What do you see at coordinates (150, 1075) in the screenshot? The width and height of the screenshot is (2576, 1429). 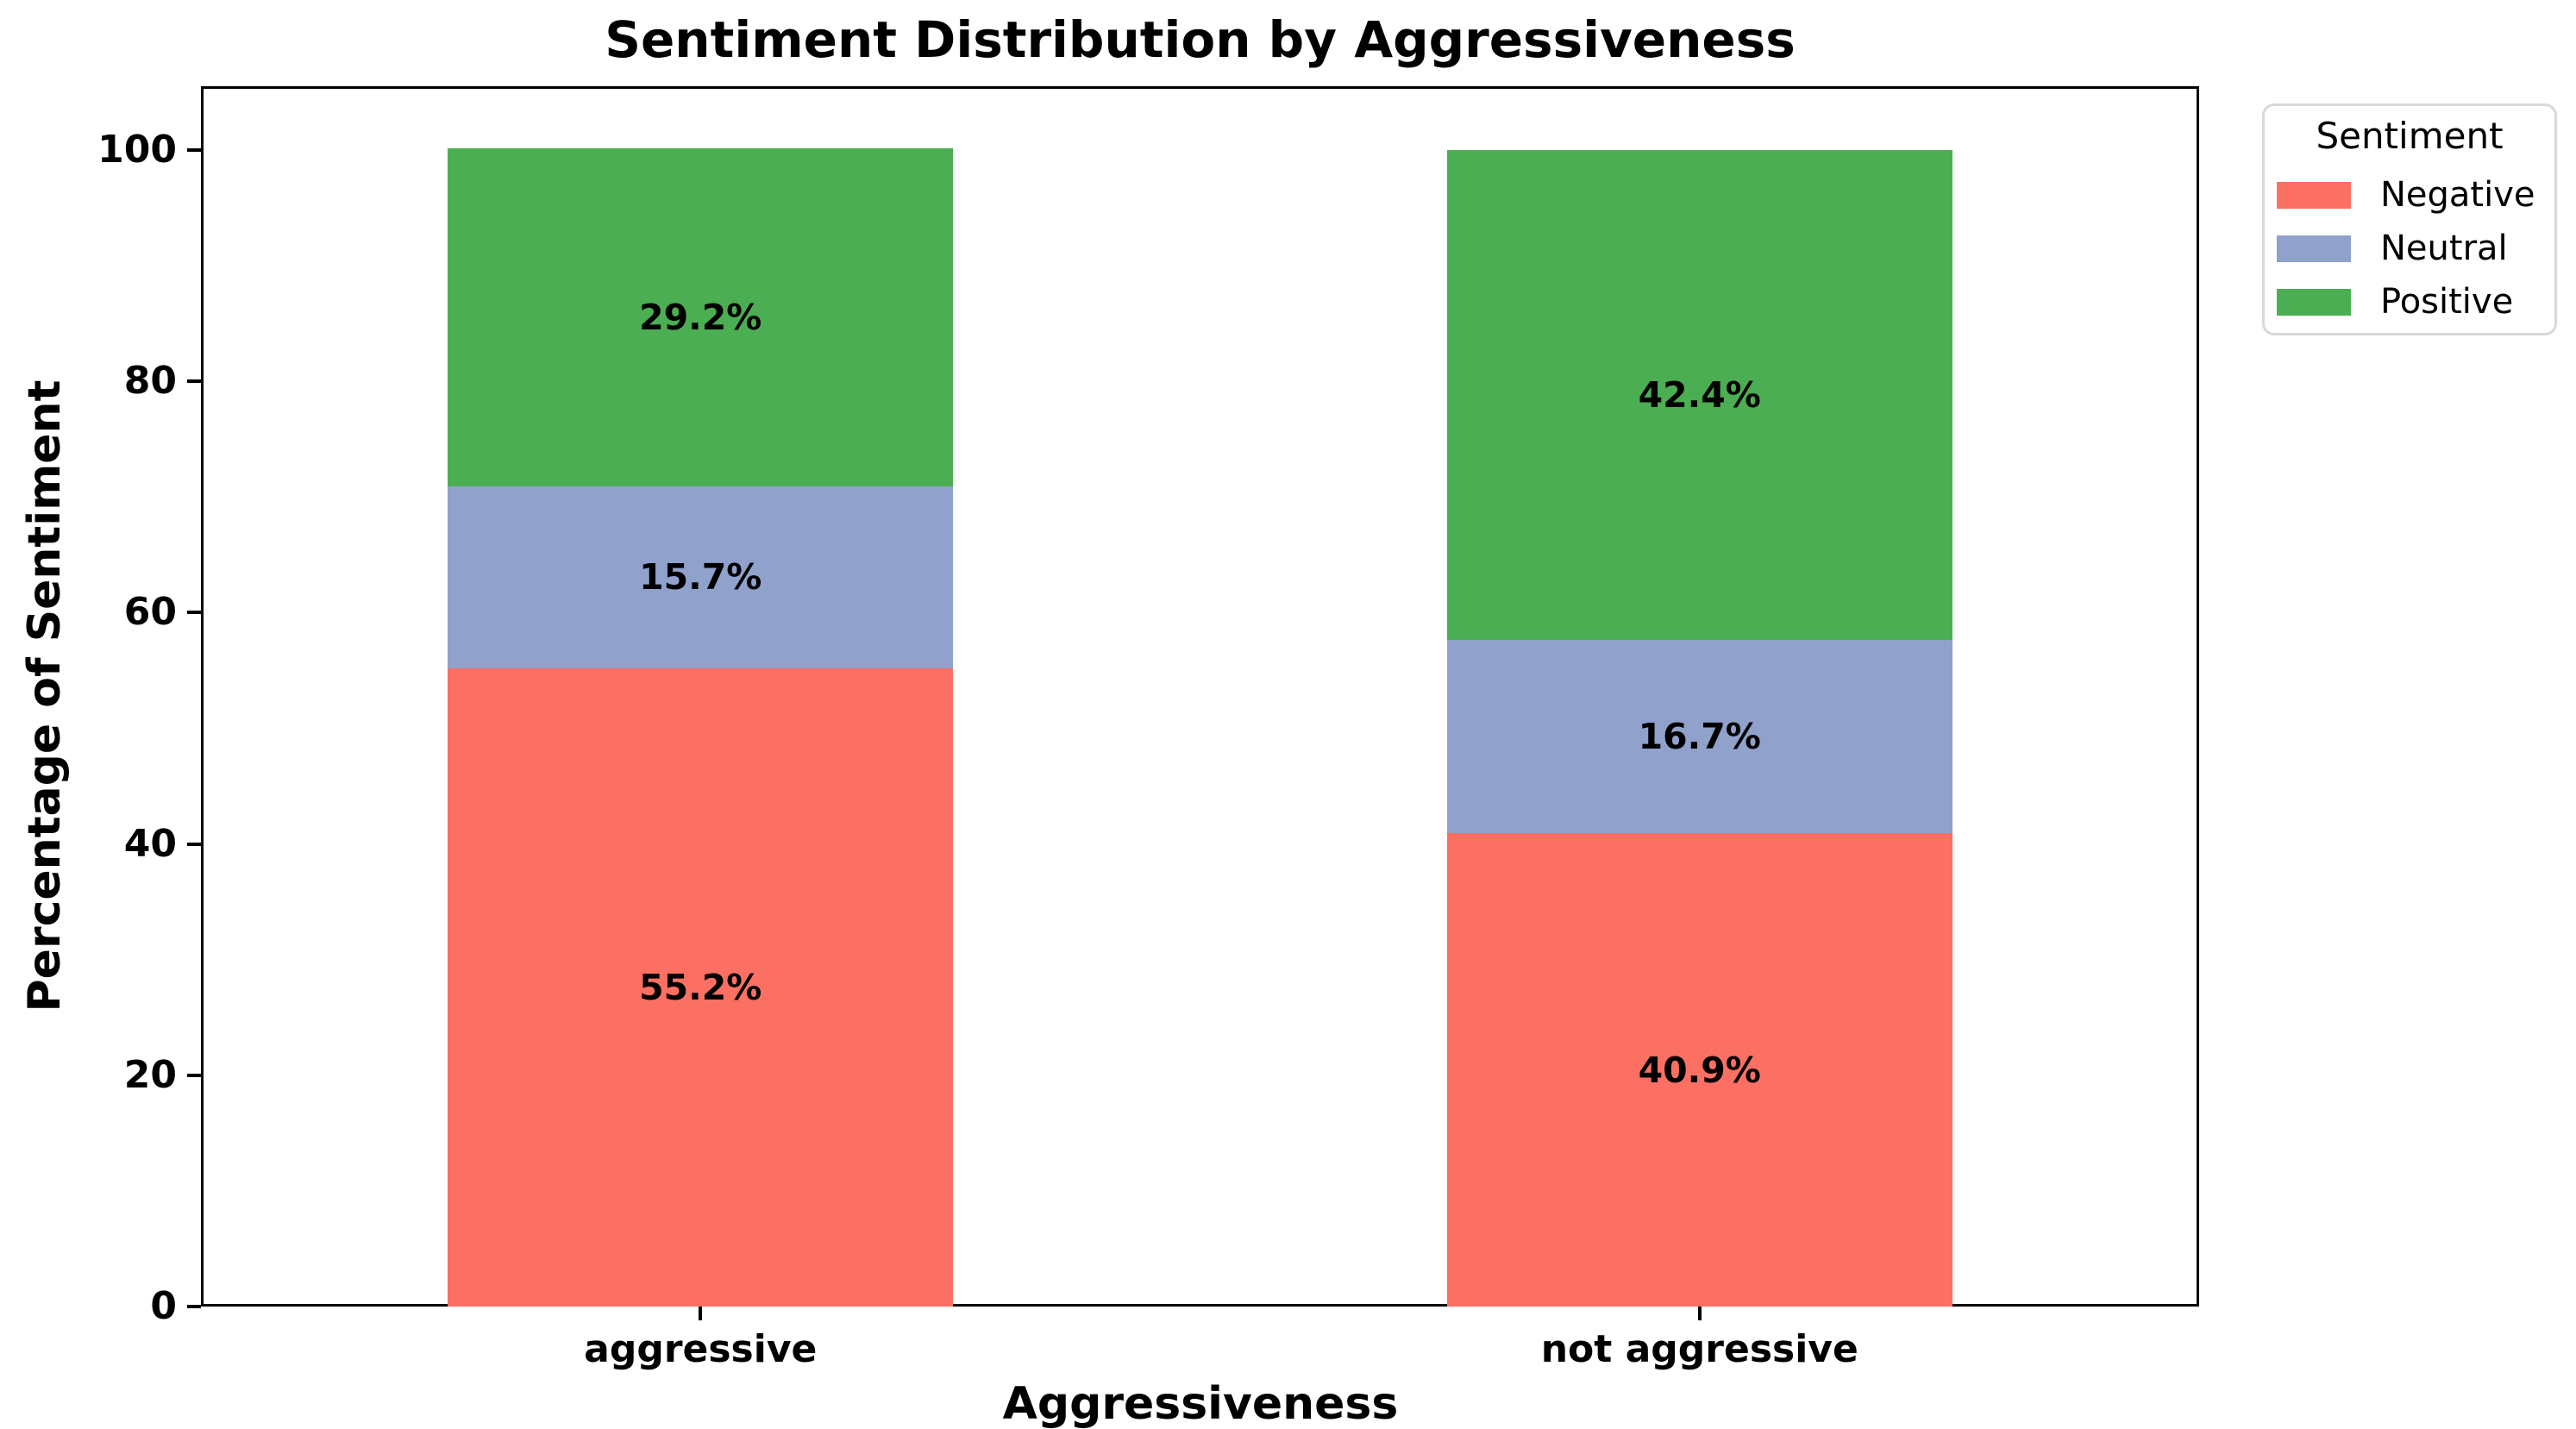 I see `y-tick-label: 20` at bounding box center [150, 1075].